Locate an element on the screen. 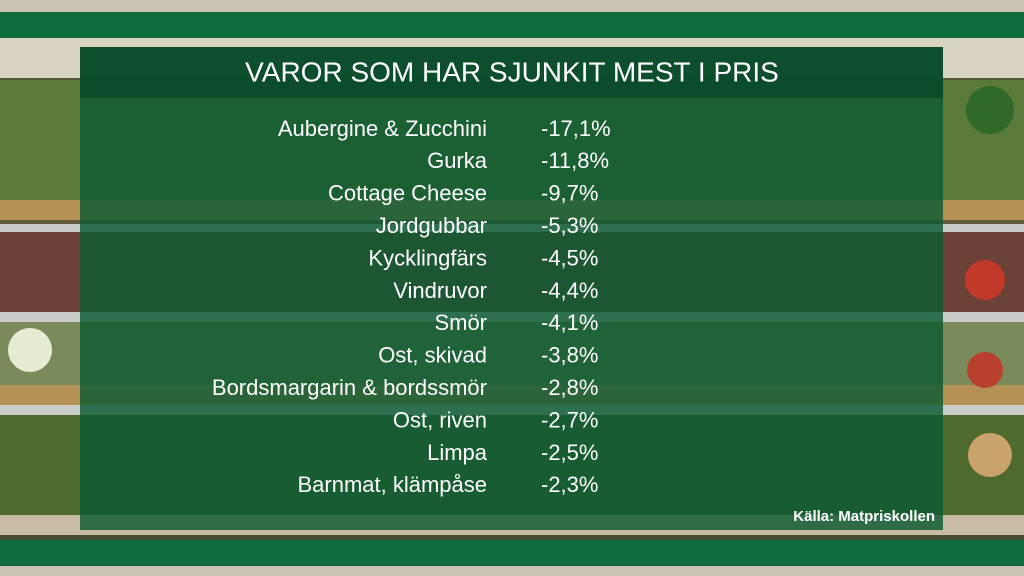  item-name: Gurka is located at coordinates (457, 160).